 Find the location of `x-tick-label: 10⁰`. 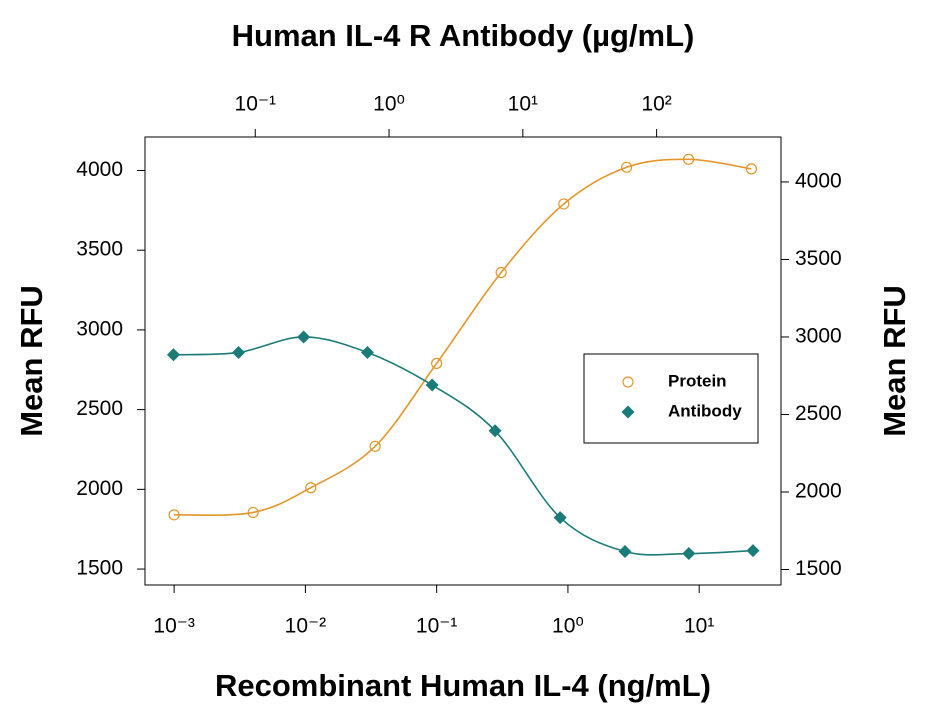

x-tick-label: 10⁰ is located at coordinates (568, 626).